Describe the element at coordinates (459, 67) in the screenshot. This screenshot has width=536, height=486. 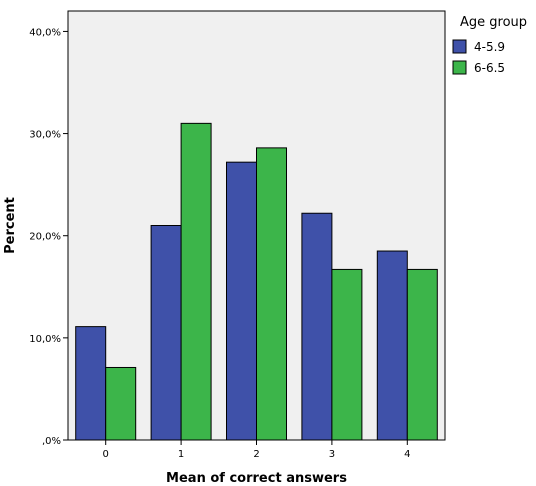
I see `legend-swatch-6-6.5` at that location.